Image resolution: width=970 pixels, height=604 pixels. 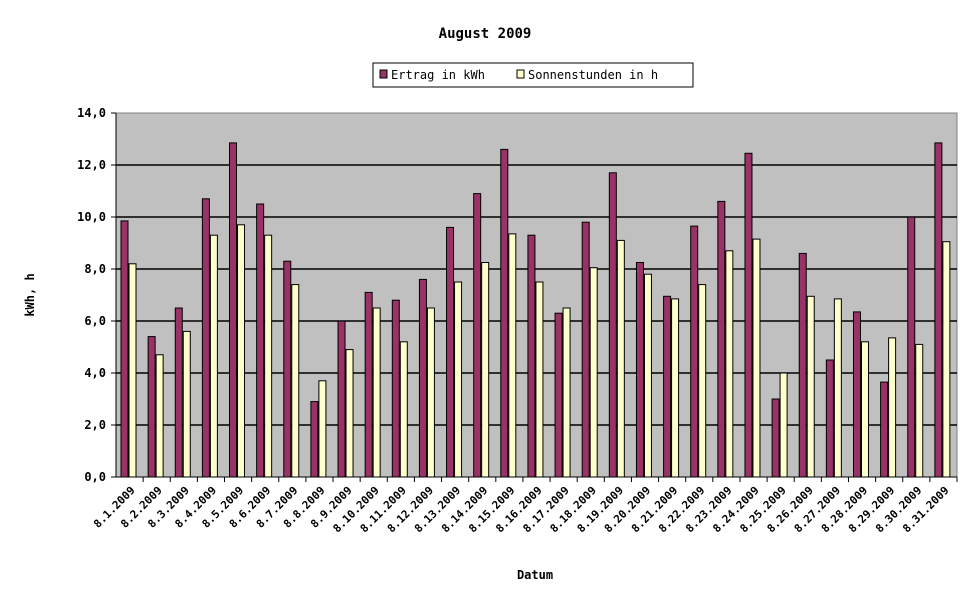 I want to click on y-tick-label: 2,0, so click(x=95, y=425).